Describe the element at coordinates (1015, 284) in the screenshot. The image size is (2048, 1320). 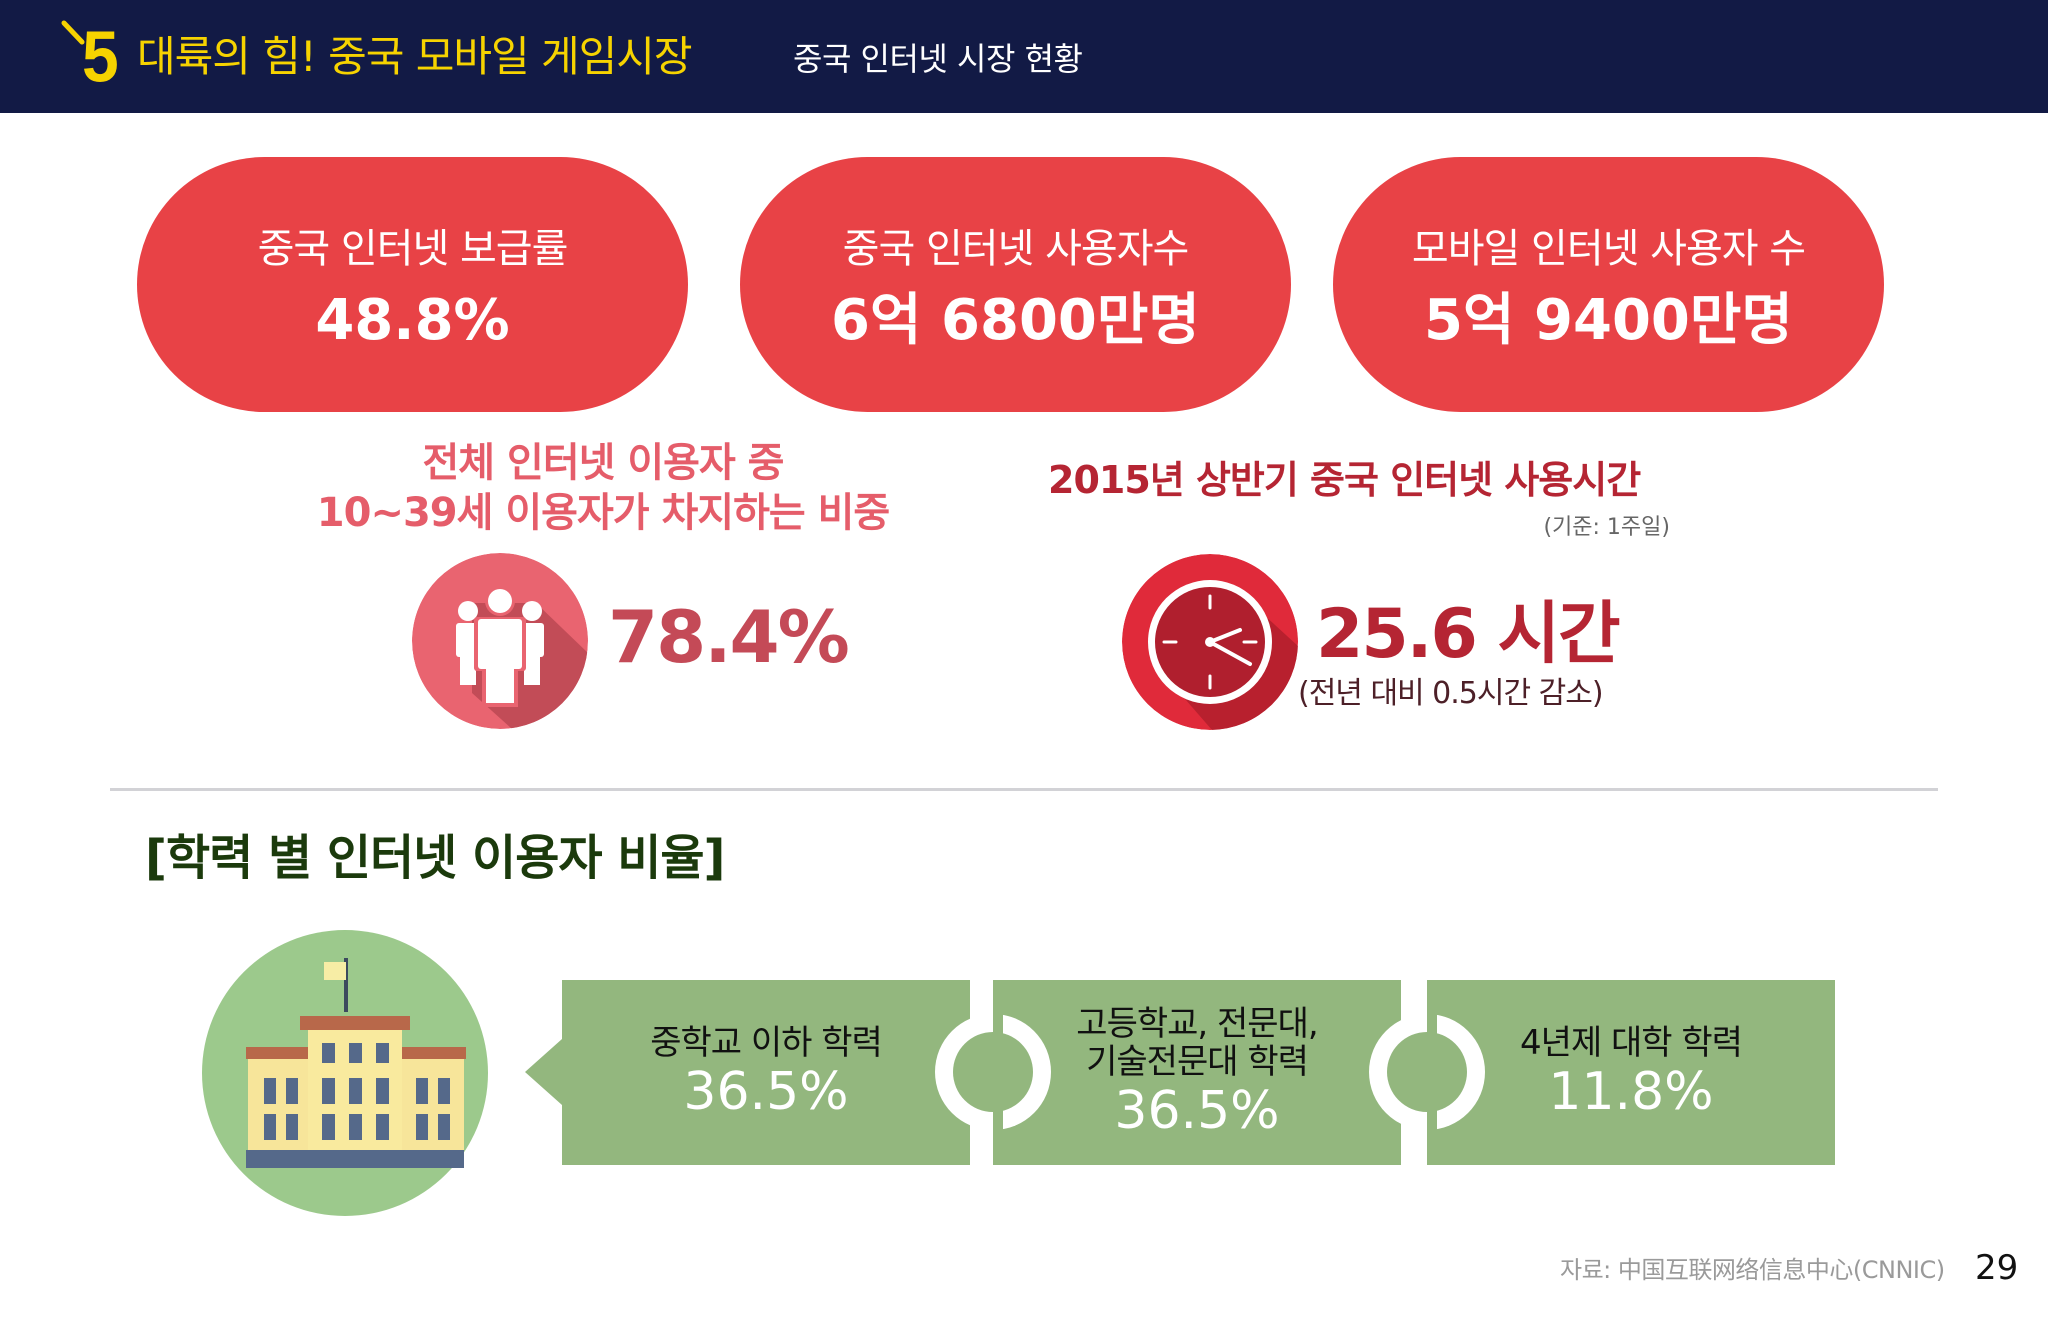
I see `stat-pill-internet-users: 중국 인터넷 사용자수 6억 6800만명` at that location.